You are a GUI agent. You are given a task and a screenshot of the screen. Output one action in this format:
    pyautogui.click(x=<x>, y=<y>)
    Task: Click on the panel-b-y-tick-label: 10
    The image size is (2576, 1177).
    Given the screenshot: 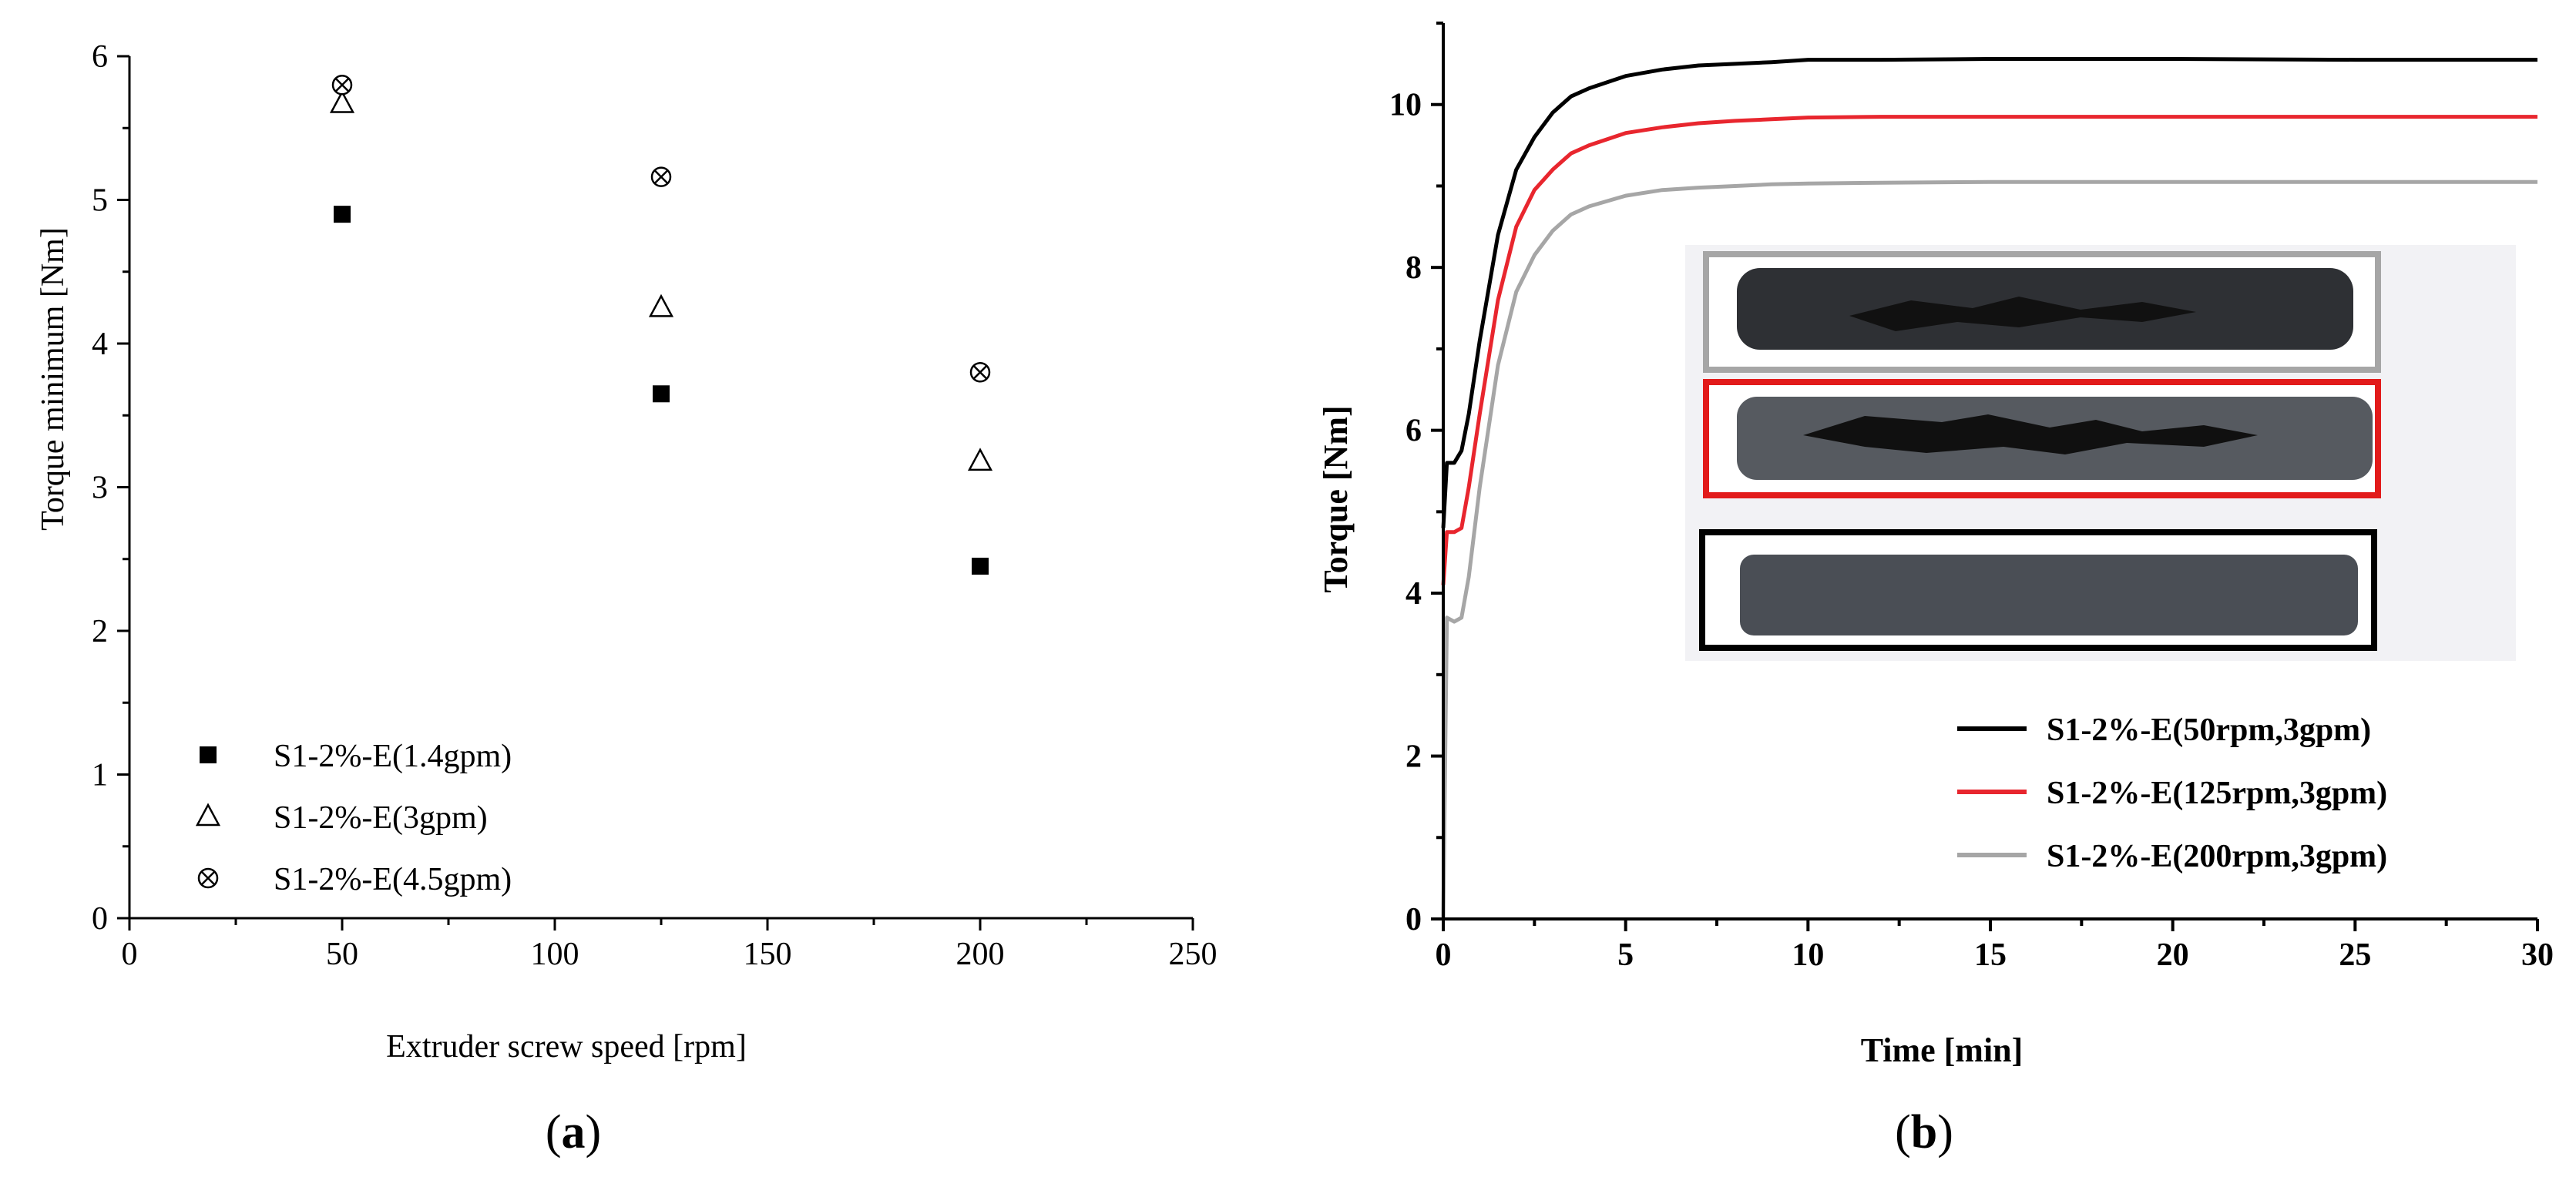 What is the action you would take?
    pyautogui.click(x=1405, y=105)
    